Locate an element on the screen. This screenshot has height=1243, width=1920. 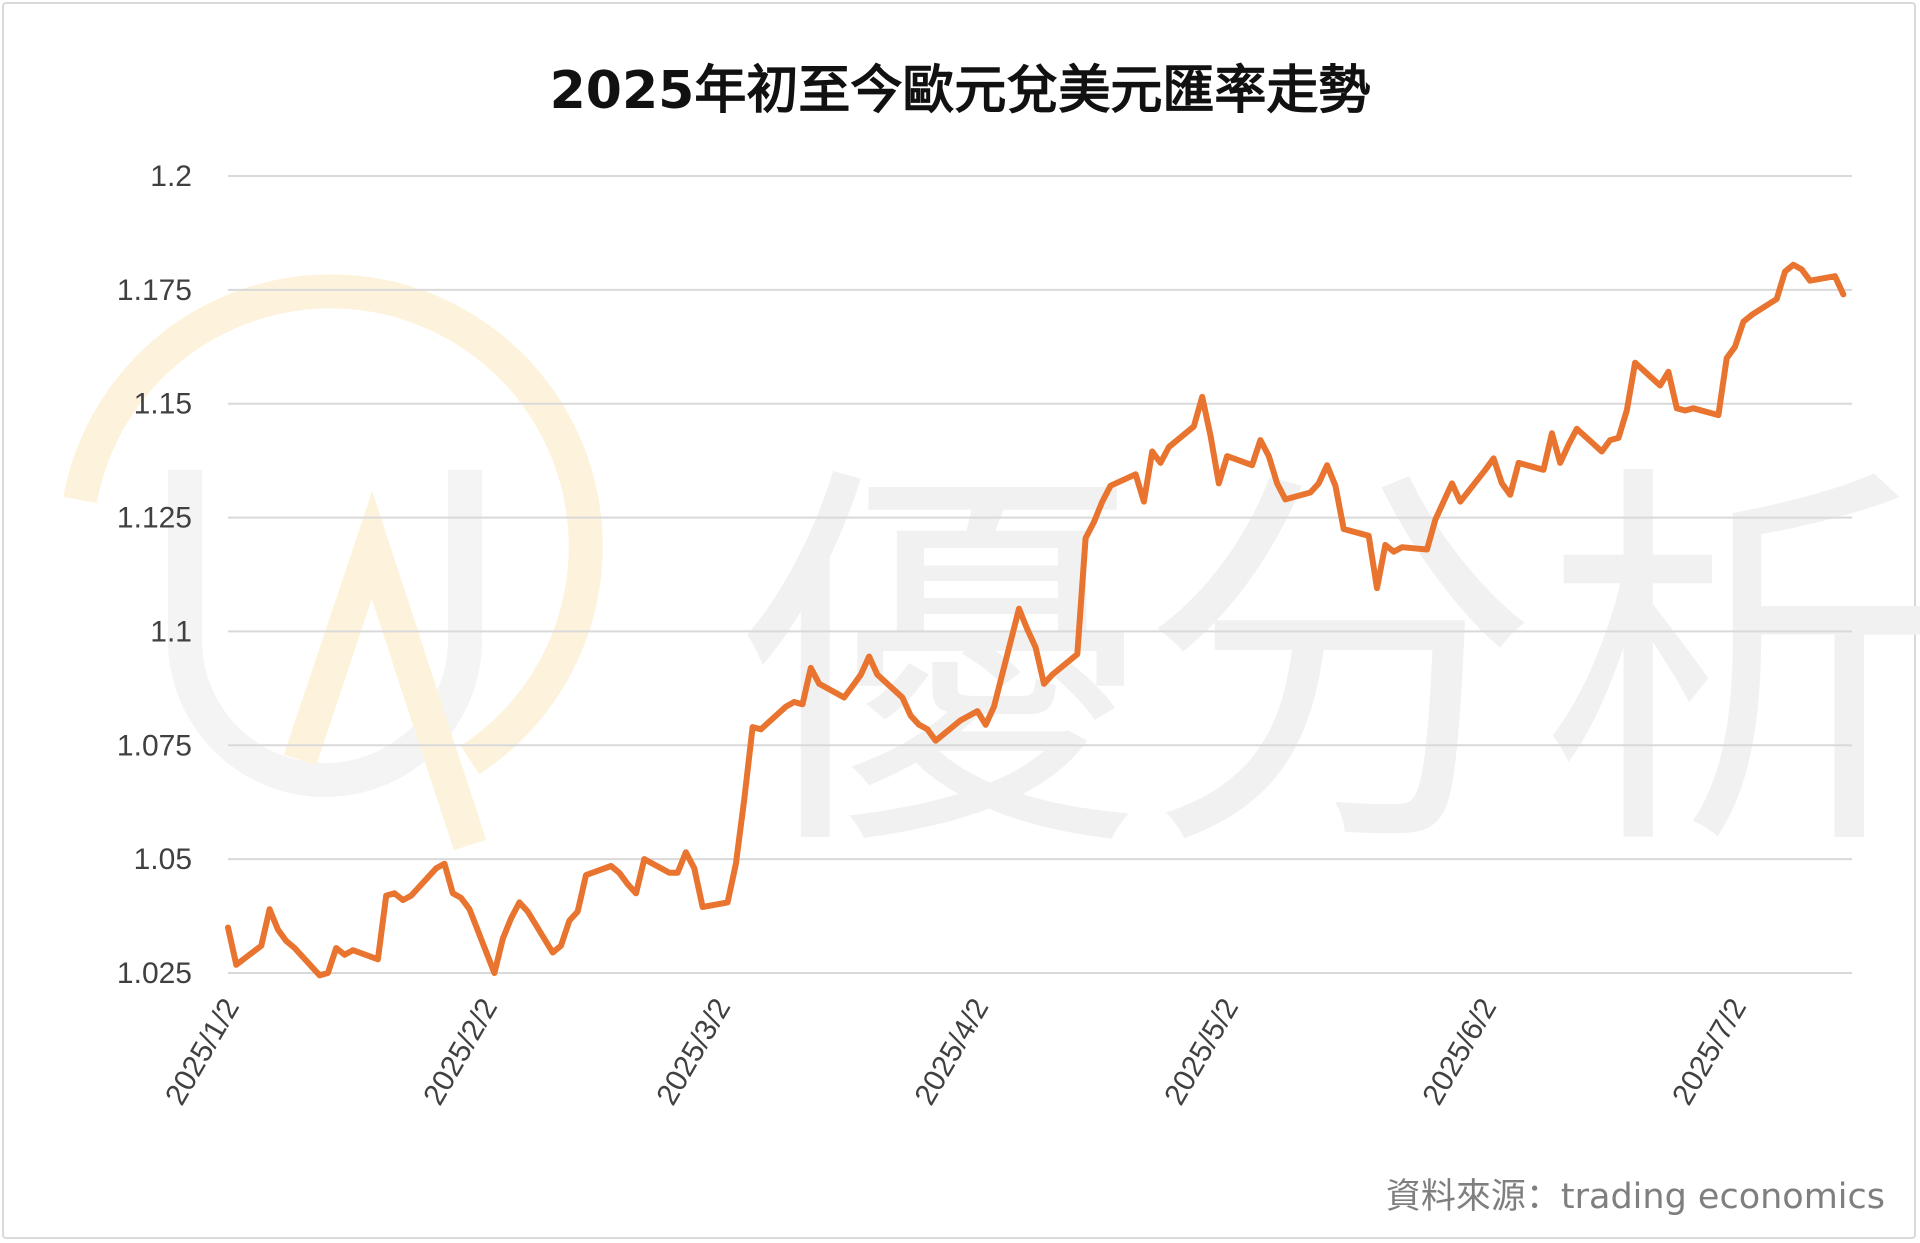
watermark-logo-u-icon is located at coordinates (325, 633).